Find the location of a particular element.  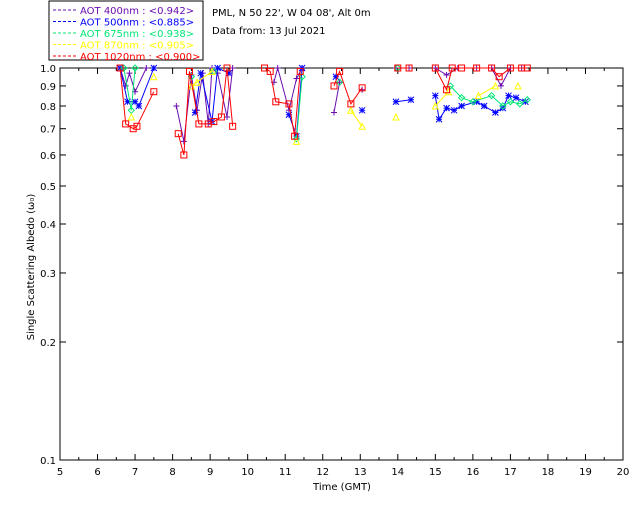

y-tick-label: 0.9 is located at coordinates (48, 87).